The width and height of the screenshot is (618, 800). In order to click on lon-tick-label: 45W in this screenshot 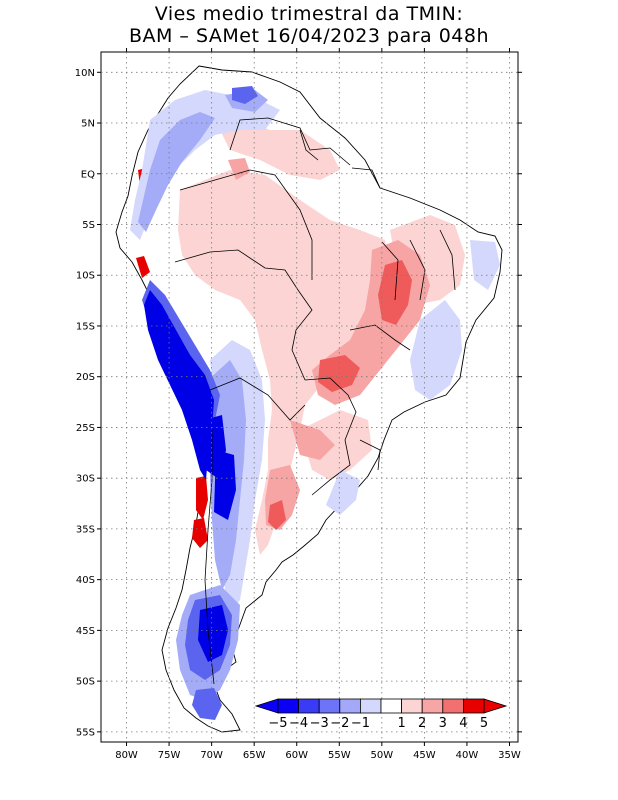, I will do `click(424, 755)`.